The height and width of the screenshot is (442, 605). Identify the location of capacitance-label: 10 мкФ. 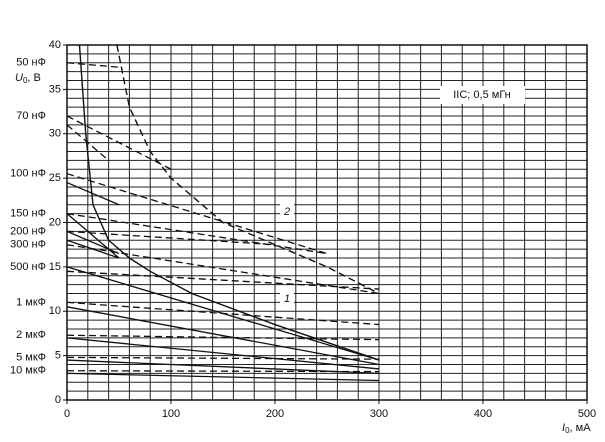
(28, 371).